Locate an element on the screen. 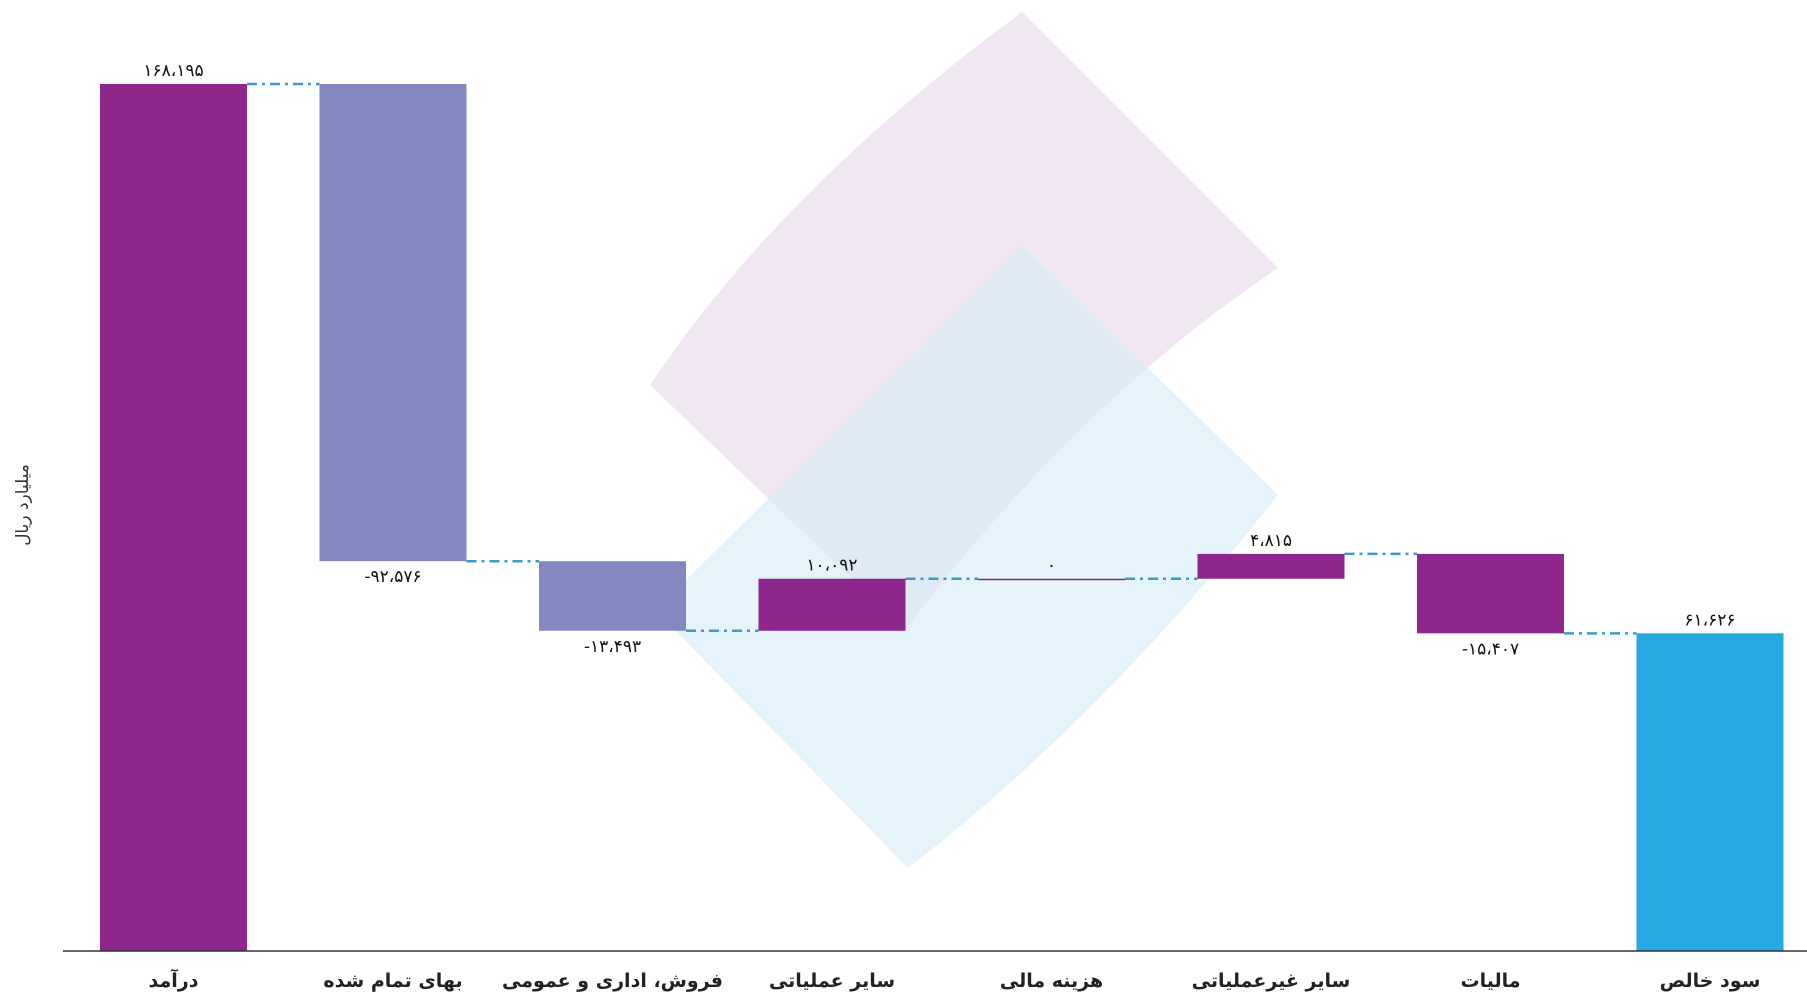 This screenshot has width=1807, height=994. value-label-2: -۹۲،۵۷۶ is located at coordinates (392, 577).